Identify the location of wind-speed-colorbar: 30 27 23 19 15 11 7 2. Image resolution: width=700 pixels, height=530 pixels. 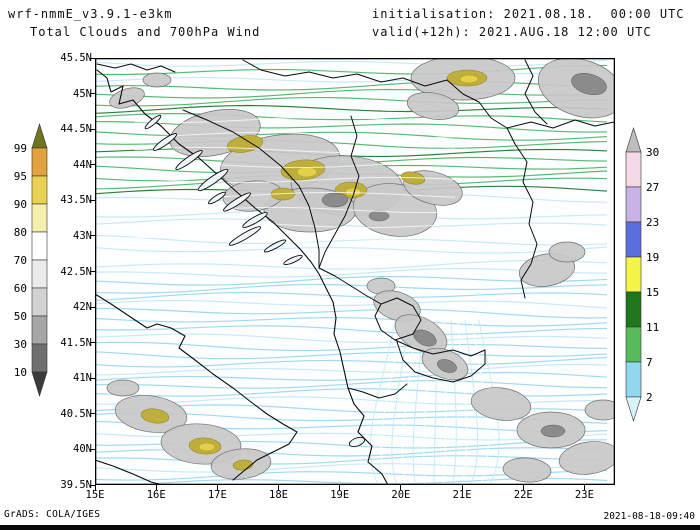
(650, 275).